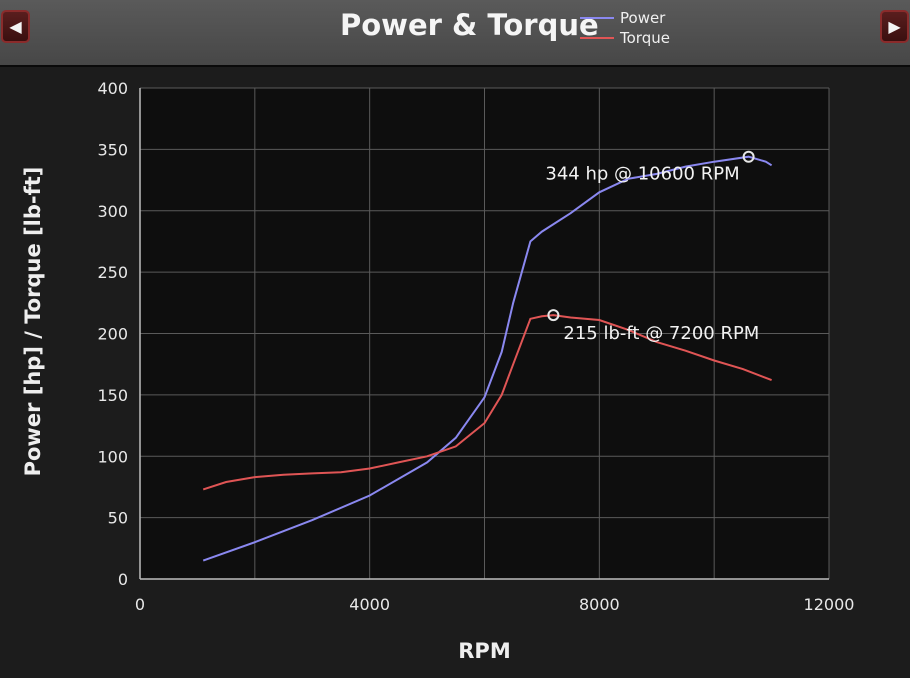  Describe the element at coordinates (829, 604) in the screenshot. I see `x-tick-label: 12000` at that location.